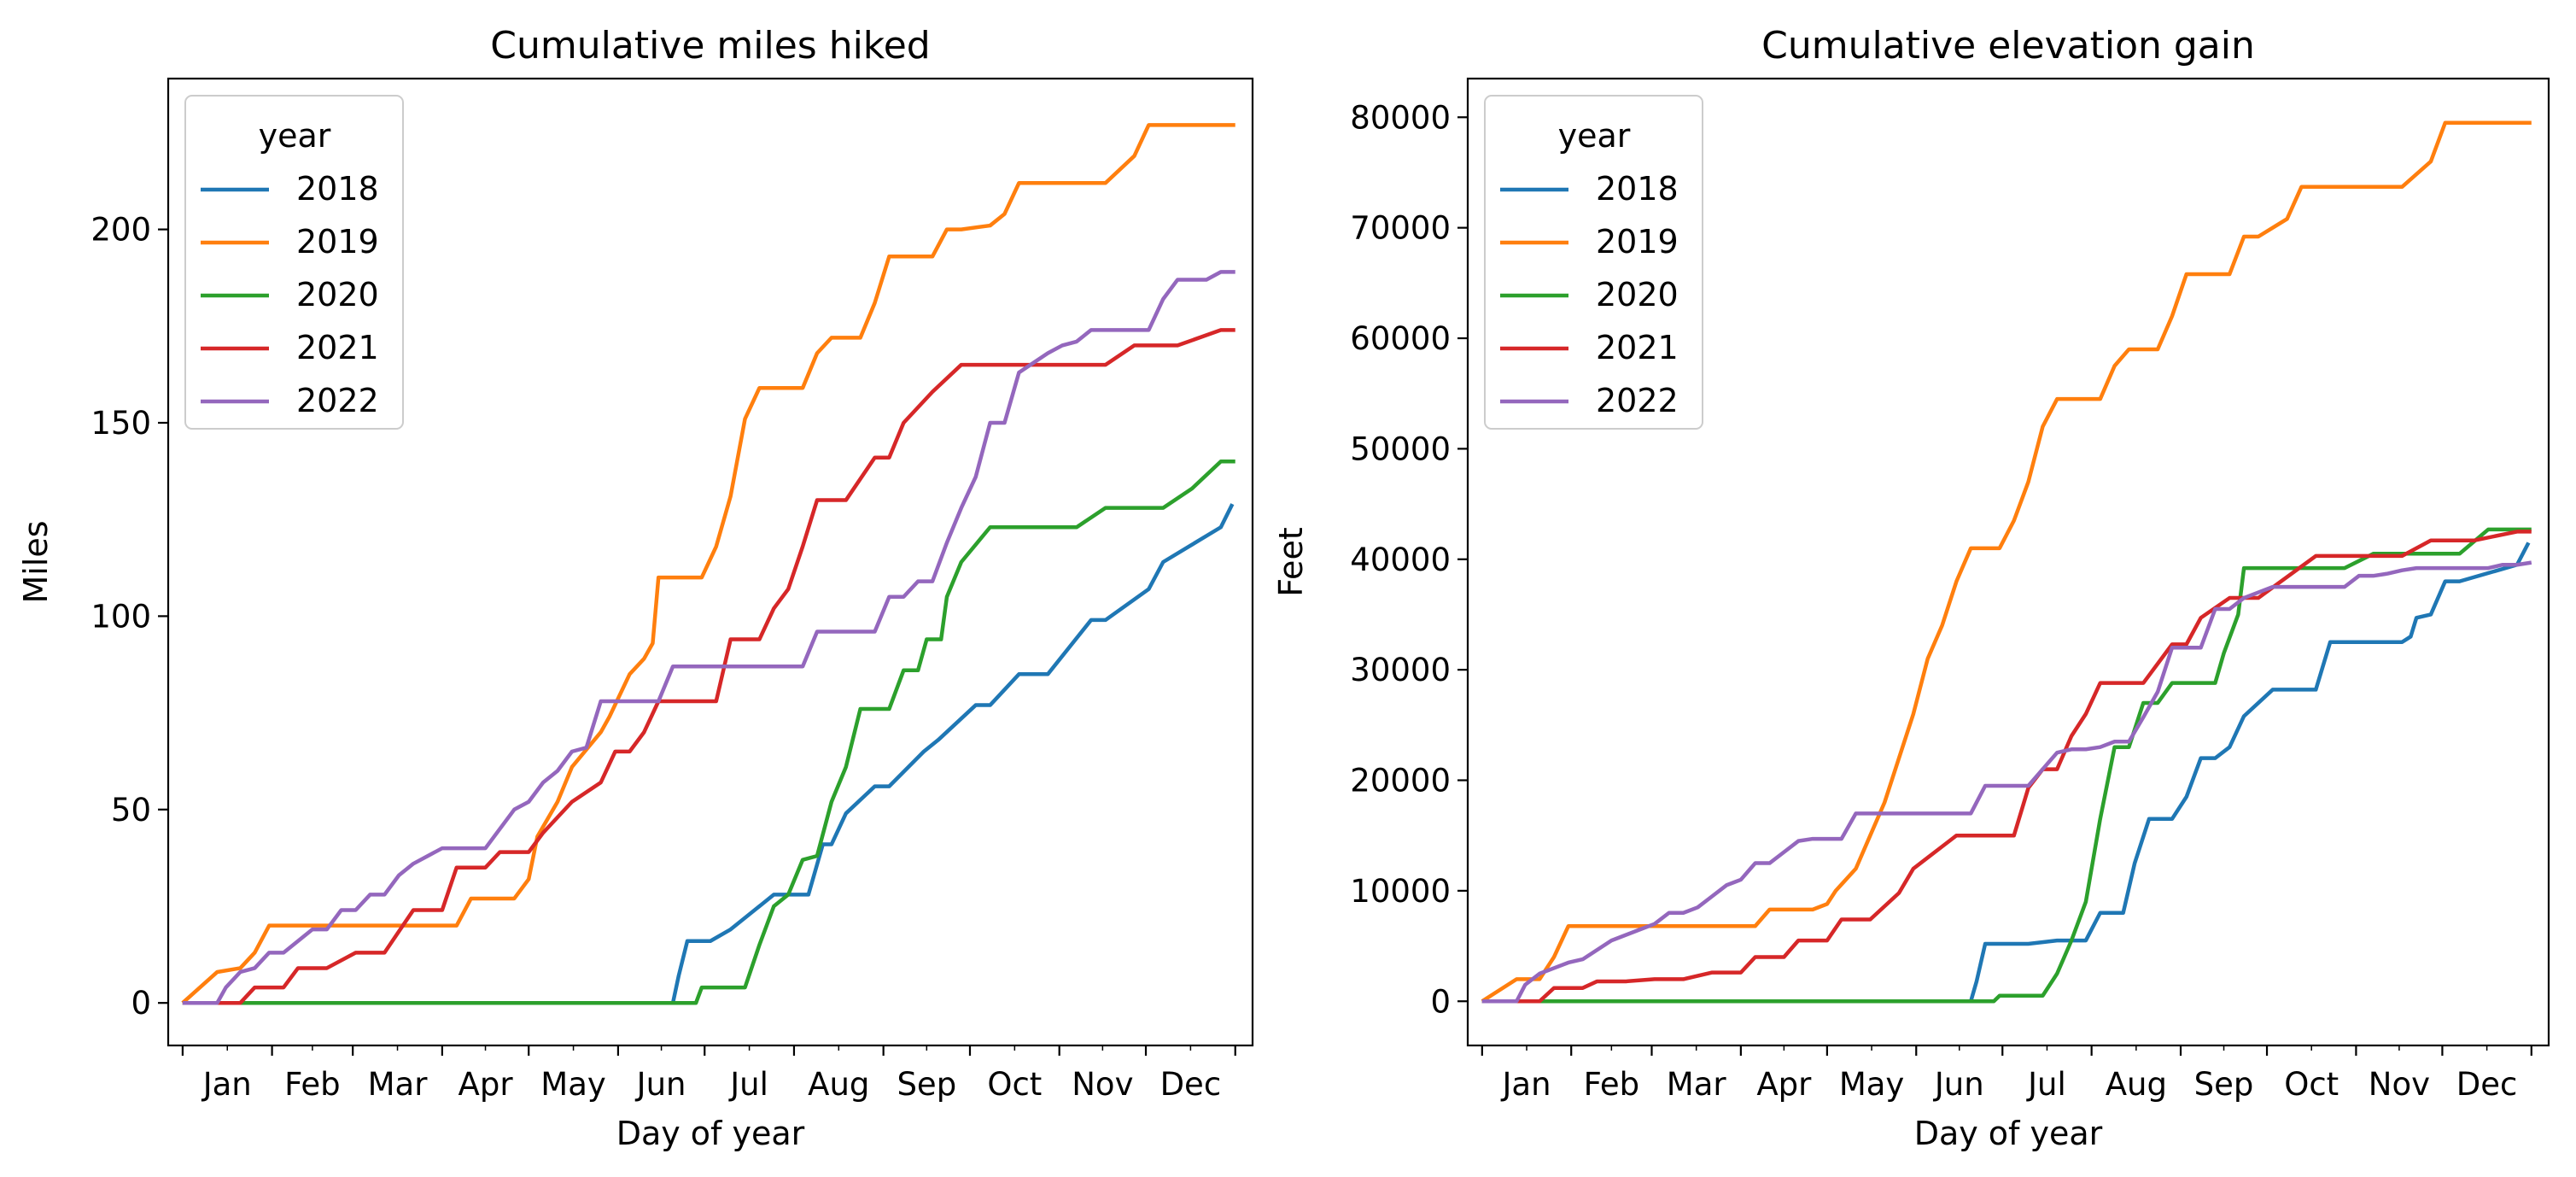 This screenshot has width=2576, height=1177. What do you see at coordinates (121, 424) in the screenshot?
I see `y-tick-label: 150` at bounding box center [121, 424].